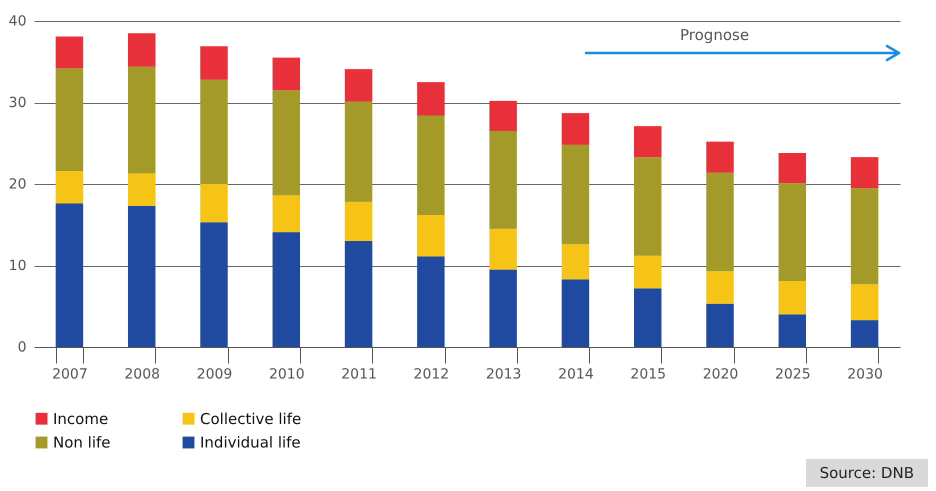 The image size is (936, 491). Describe the element at coordinates (865, 374) in the screenshot. I see `x-tick-label: 2030` at that location.